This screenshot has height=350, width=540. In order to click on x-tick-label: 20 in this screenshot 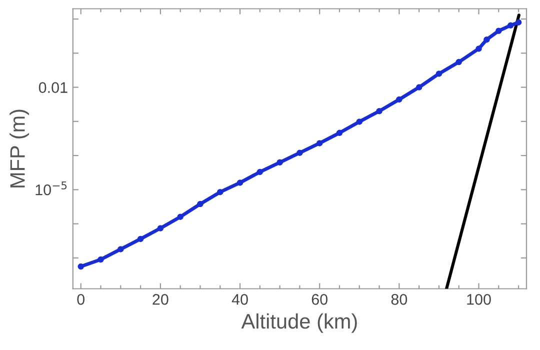, I will do `click(160, 299)`.